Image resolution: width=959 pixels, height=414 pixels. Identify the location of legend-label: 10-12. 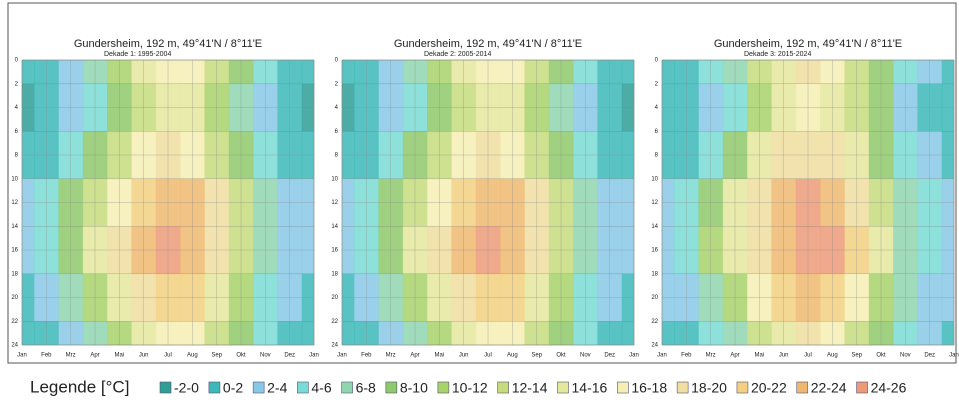
(470, 388).